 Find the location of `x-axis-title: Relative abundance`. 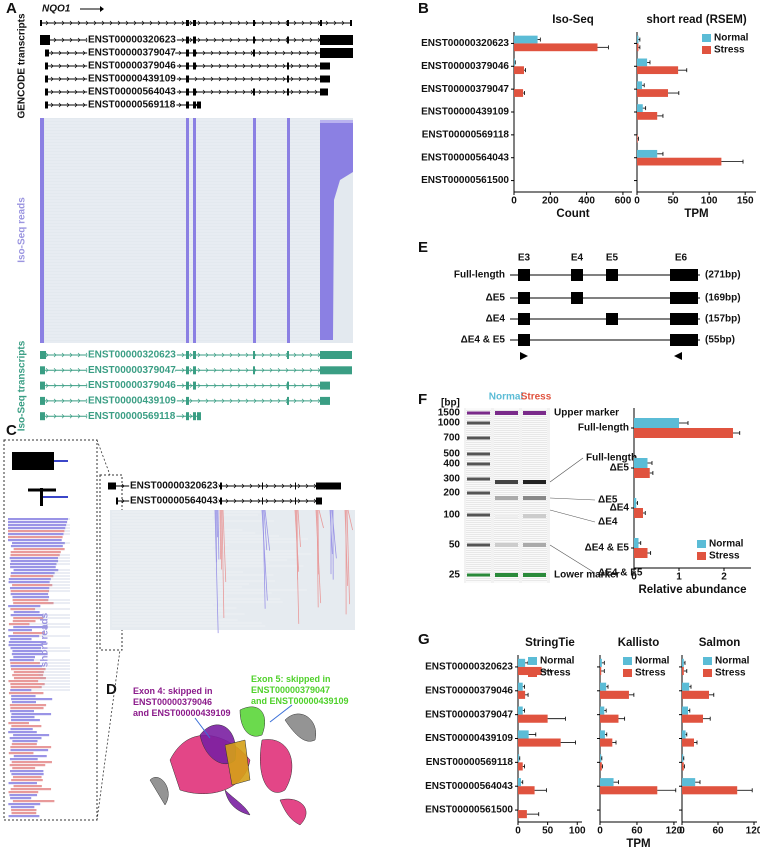

x-axis-title: Relative abundance is located at coordinates (692, 590).